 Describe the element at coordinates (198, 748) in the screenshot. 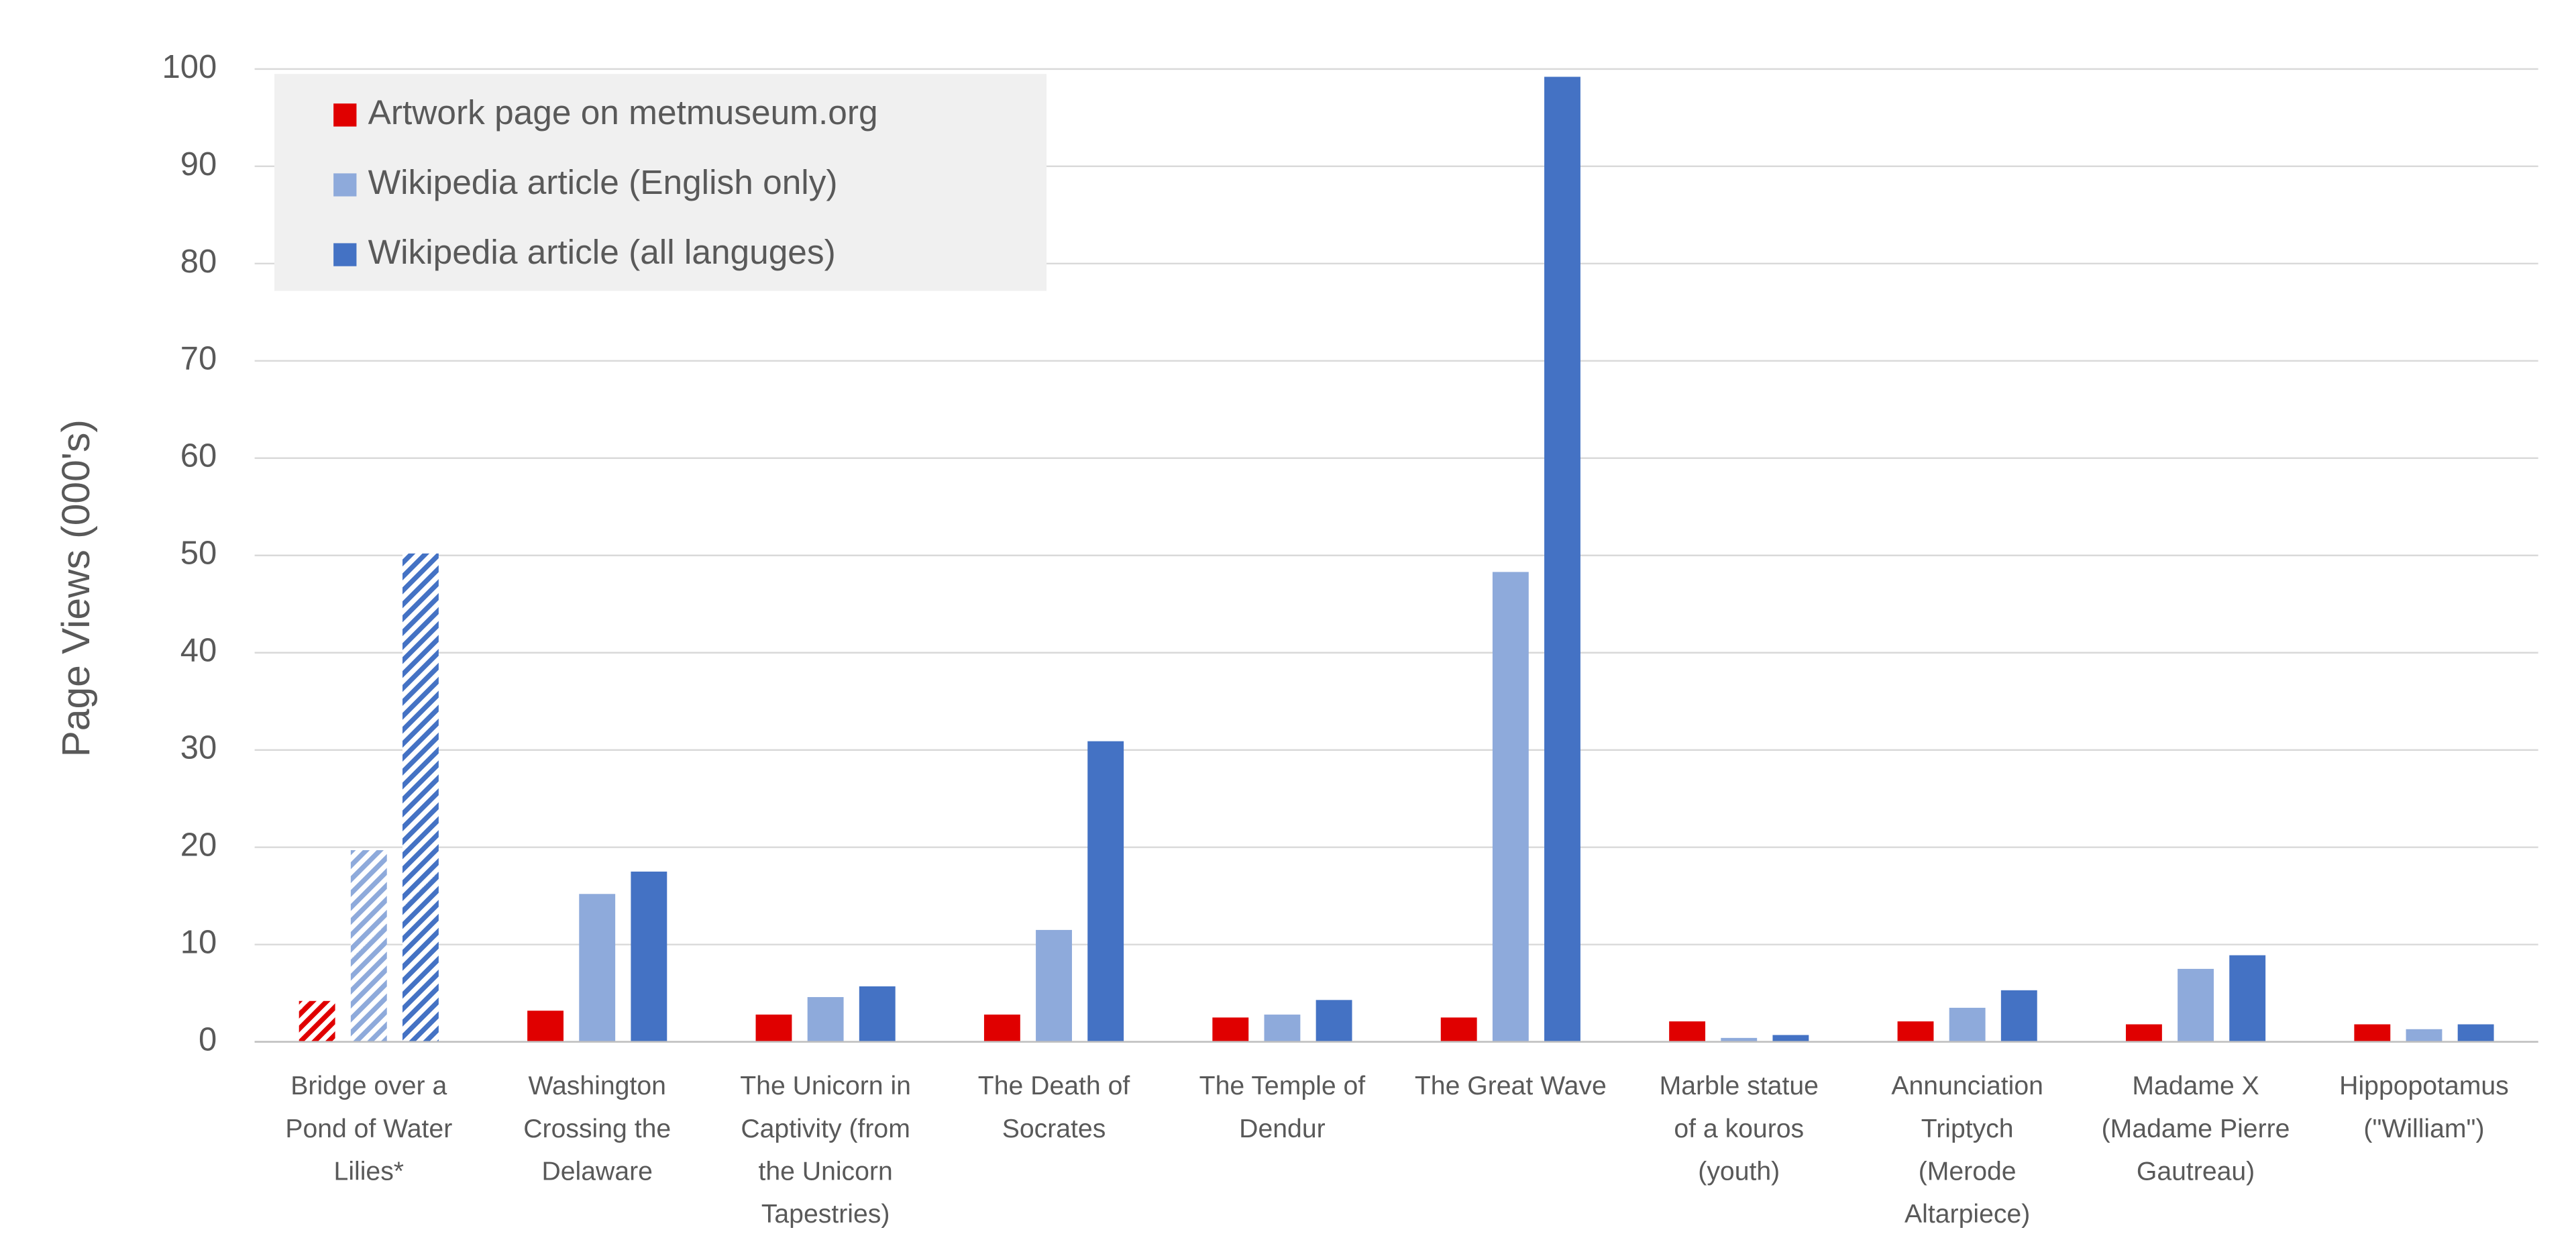

I see `y-tick-label: 30` at that location.